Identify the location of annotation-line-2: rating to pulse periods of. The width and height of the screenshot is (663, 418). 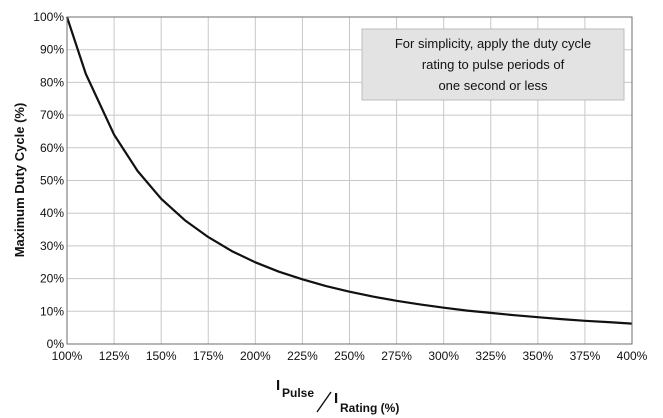
(493, 64).